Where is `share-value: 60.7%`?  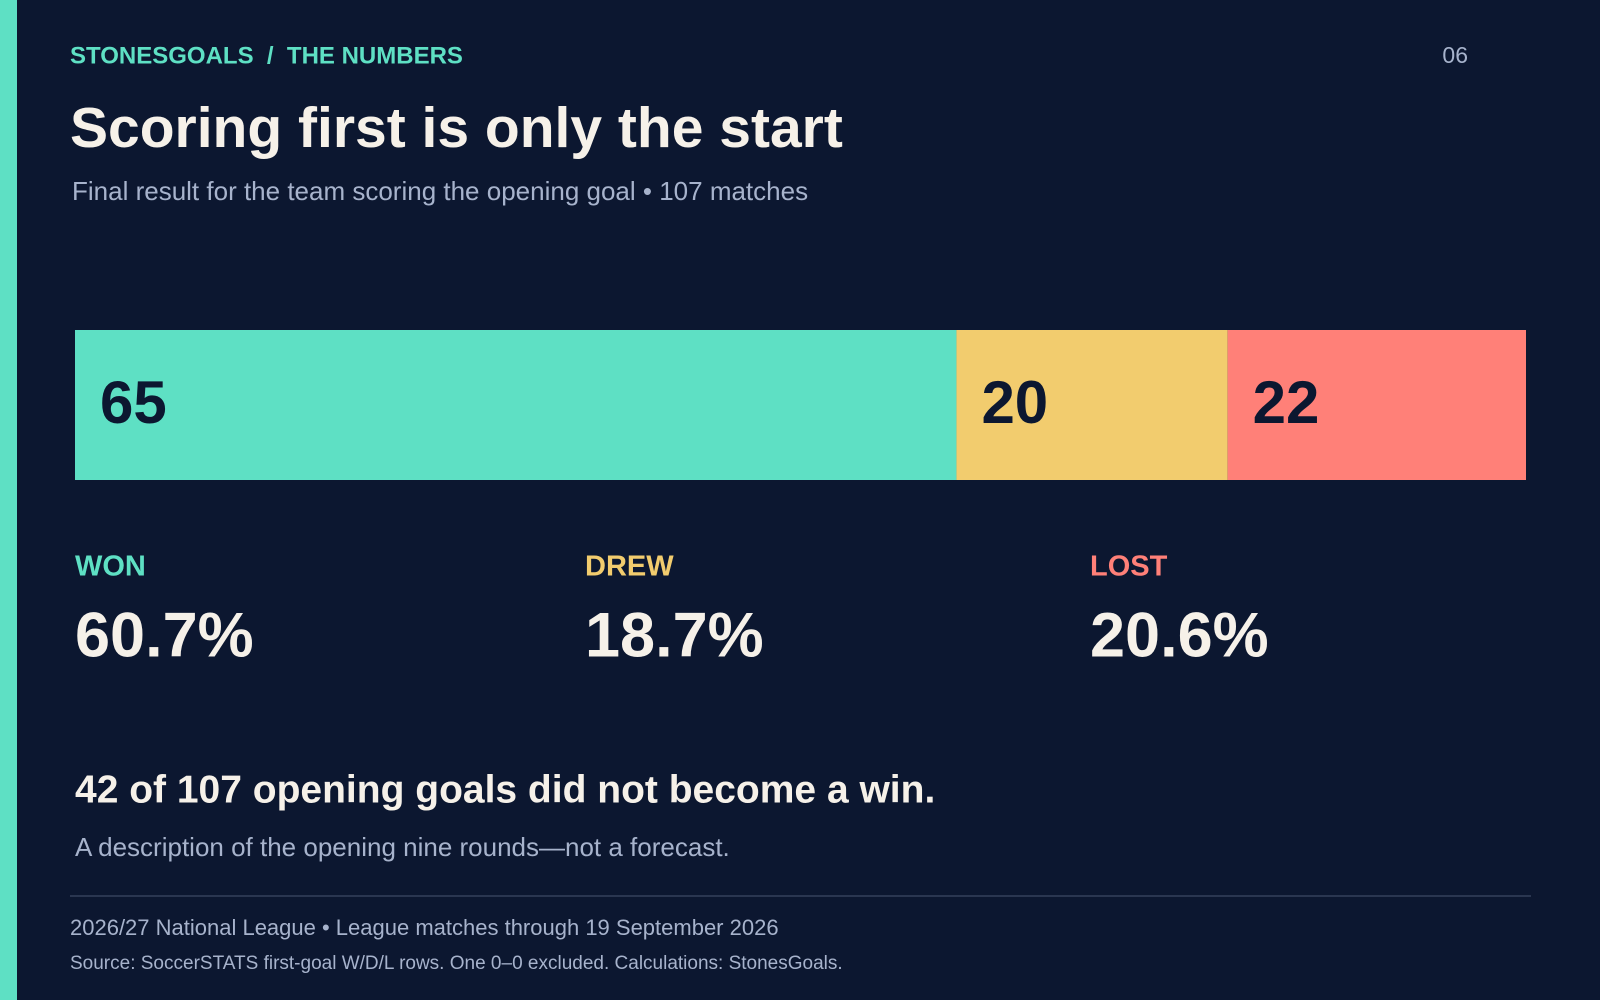
share-value: 60.7% is located at coordinates (164, 636).